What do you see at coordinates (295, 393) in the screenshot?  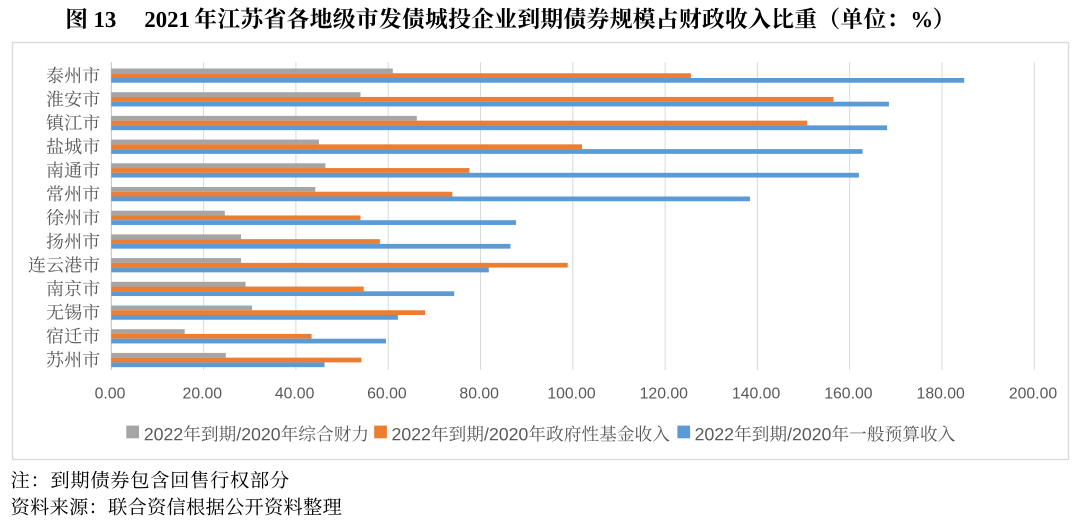 I see `svg-text: 40.00` at bounding box center [295, 393].